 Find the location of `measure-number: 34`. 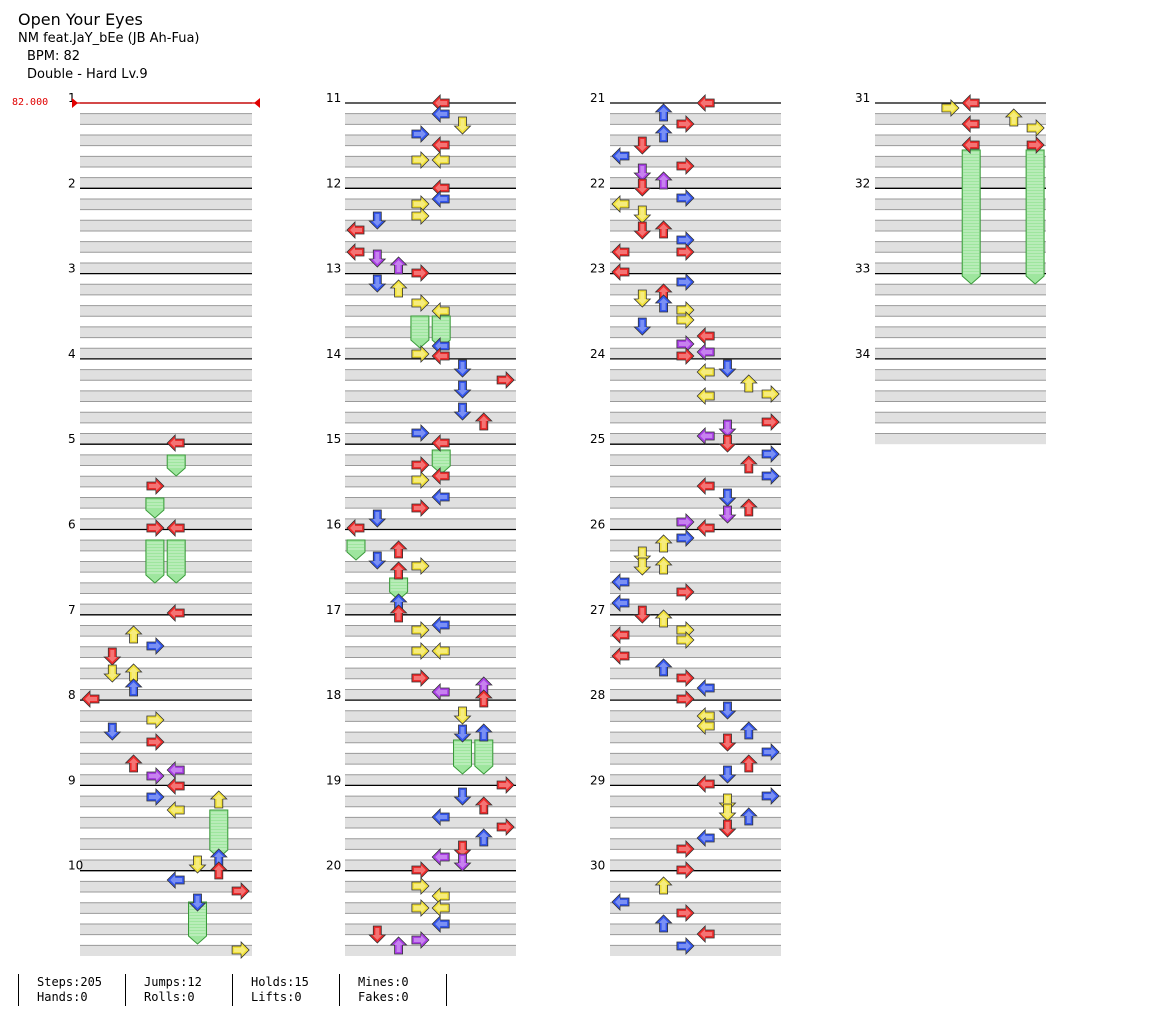

measure-number: 34 is located at coordinates (862, 354).